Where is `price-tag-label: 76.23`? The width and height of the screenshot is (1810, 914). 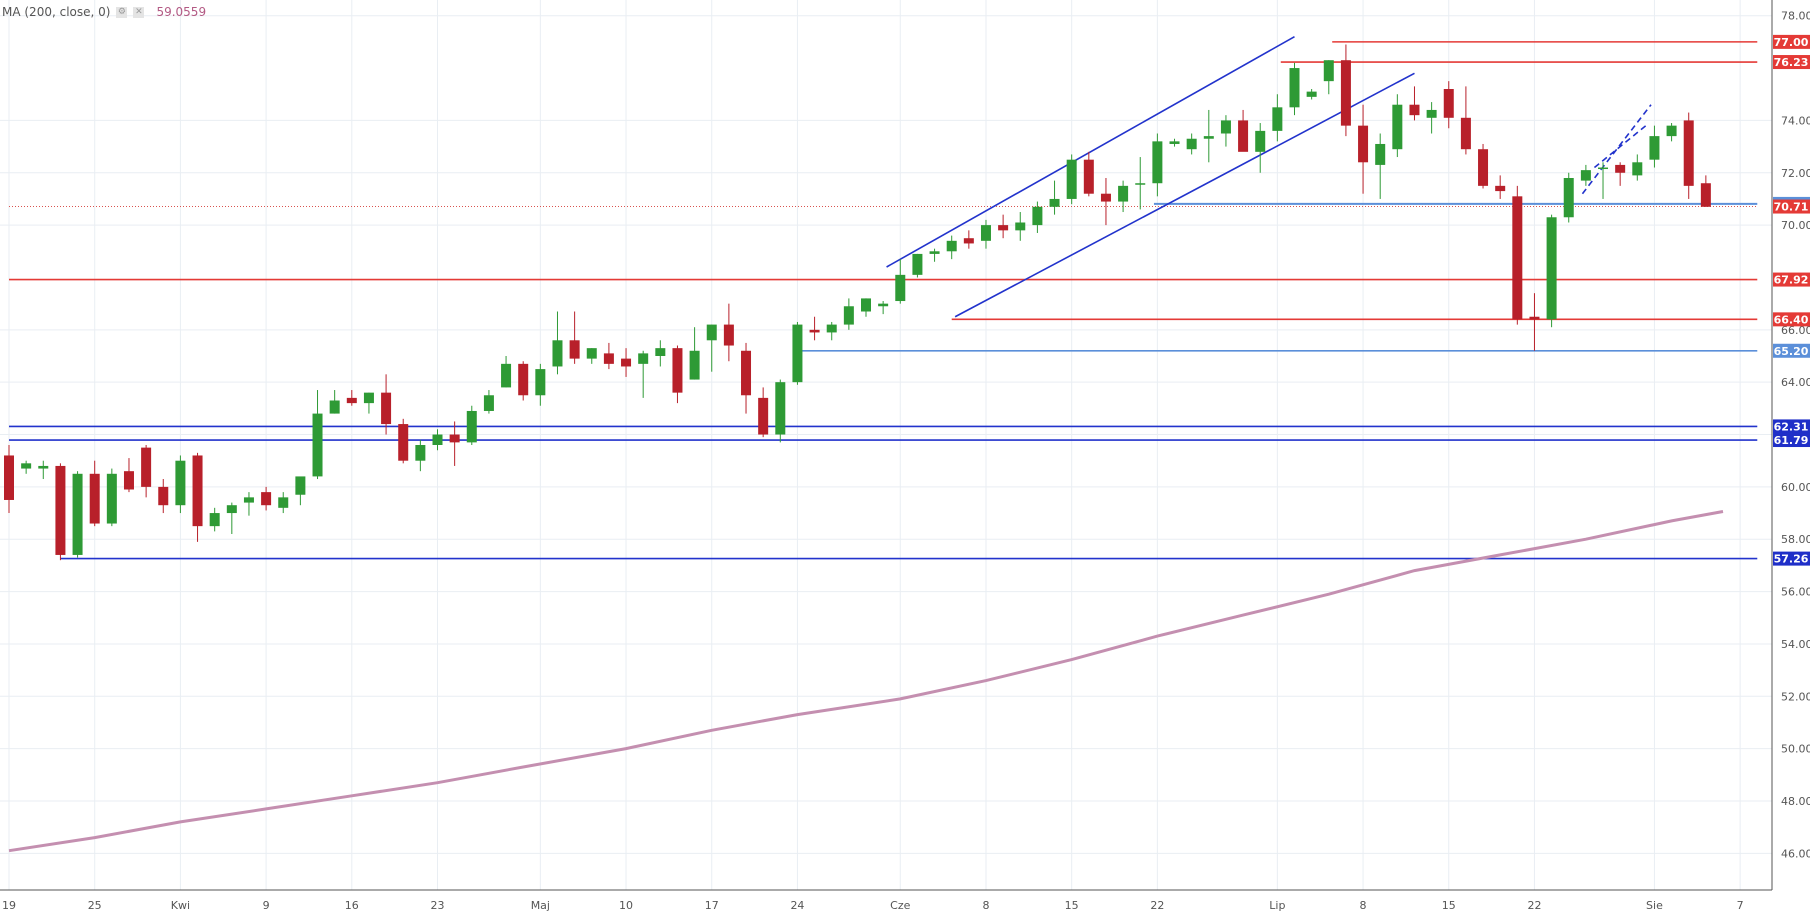
price-tag-label: 76.23 is located at coordinates (1791, 62).